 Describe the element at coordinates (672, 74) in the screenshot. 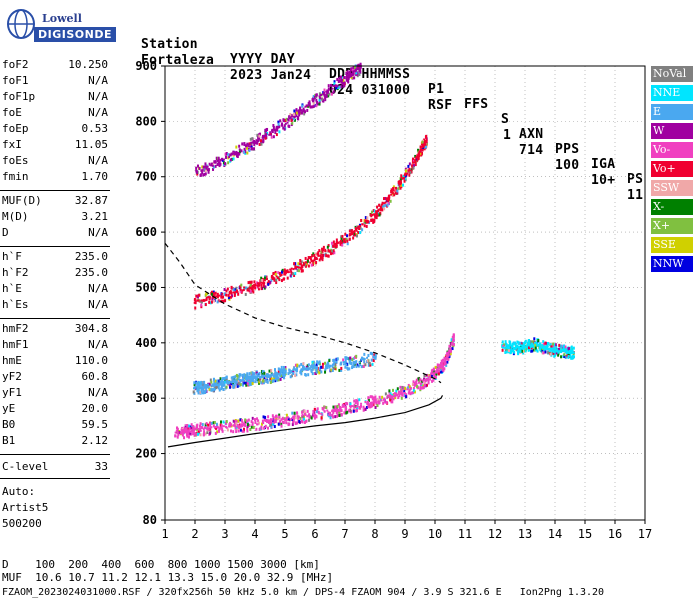

I see `legend-item-noval: NoVal` at that location.